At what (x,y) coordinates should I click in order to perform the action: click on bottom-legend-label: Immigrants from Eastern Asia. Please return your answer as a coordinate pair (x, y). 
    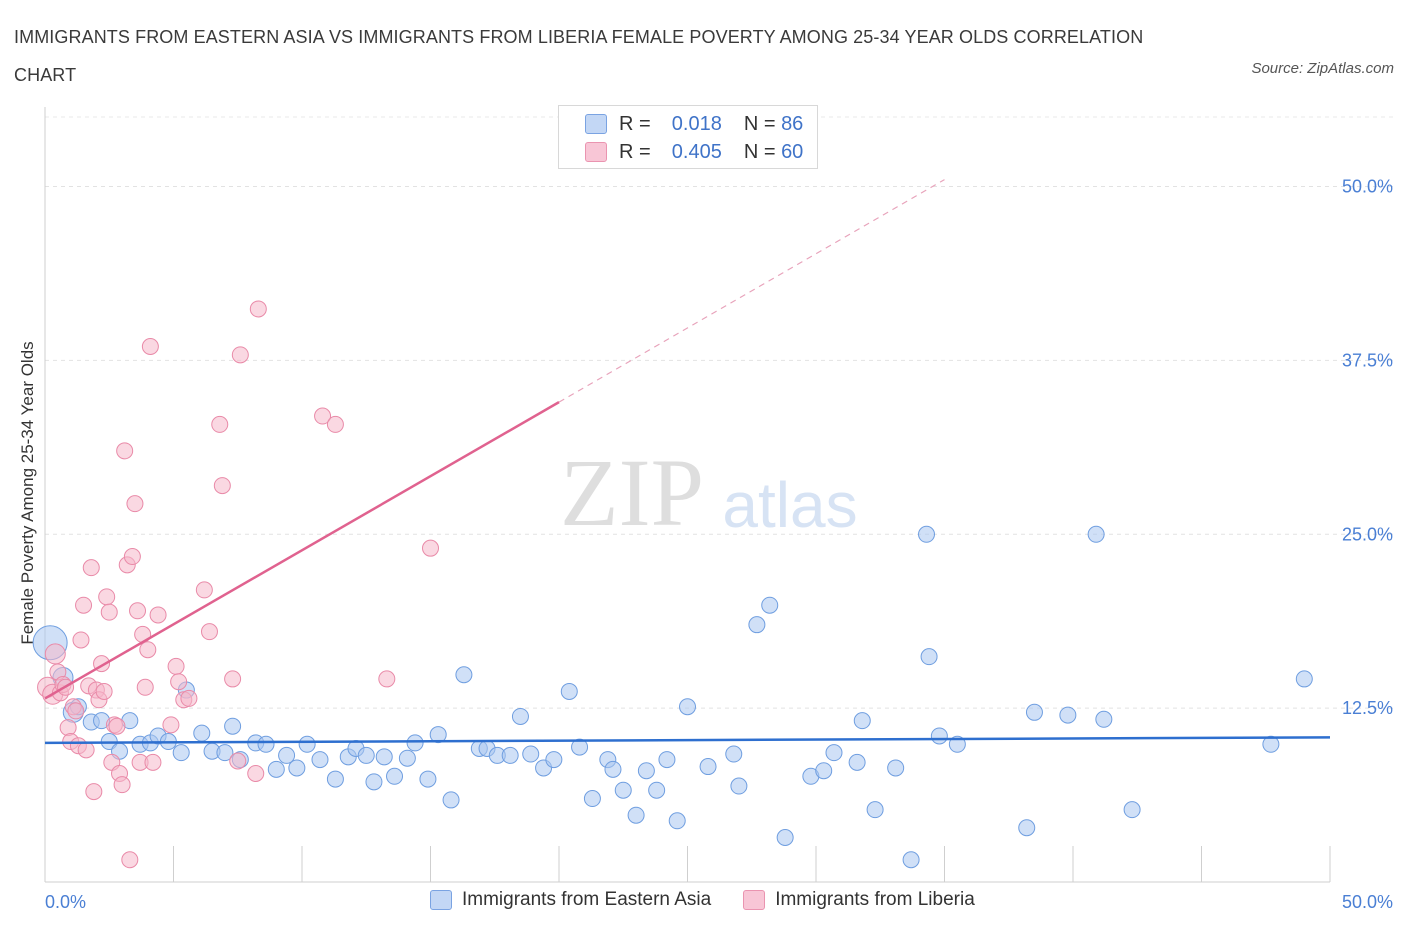
    Looking at the image, I should click on (587, 899).